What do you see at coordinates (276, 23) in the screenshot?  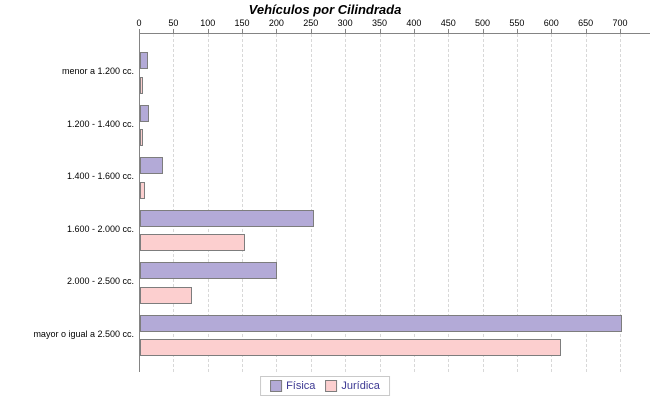 I see `x-tick-label: 200` at bounding box center [276, 23].